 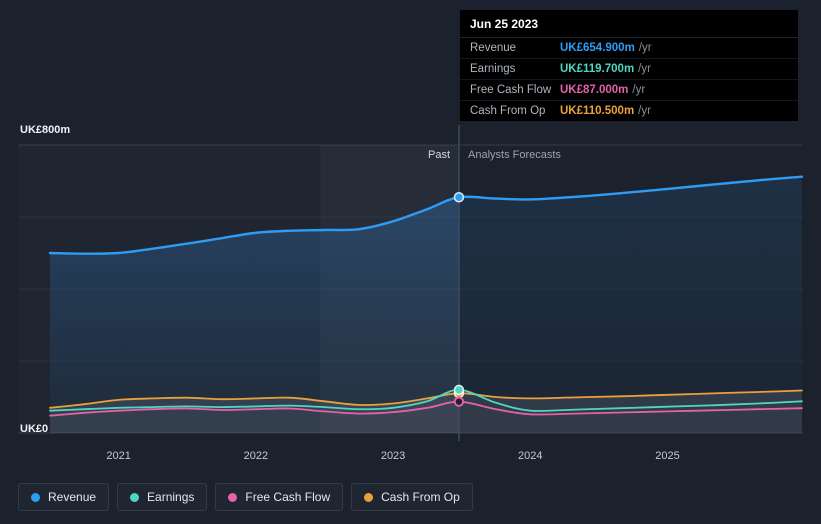 I want to click on legend-item-cash-from-op: Cash From Op, so click(x=412, y=497).